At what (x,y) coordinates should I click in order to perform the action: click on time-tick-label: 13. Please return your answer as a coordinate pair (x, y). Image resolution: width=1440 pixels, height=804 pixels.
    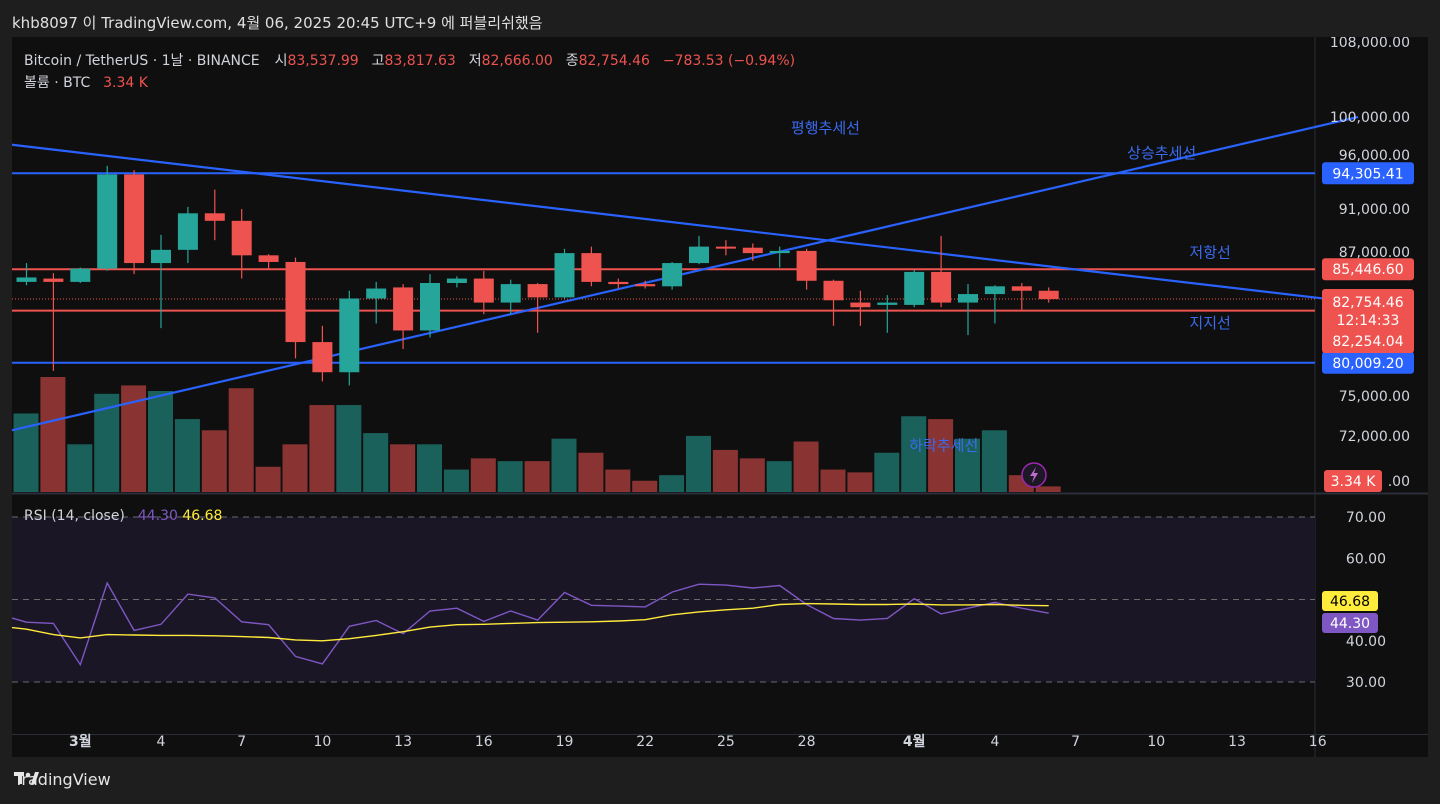
    Looking at the image, I should click on (1237, 742).